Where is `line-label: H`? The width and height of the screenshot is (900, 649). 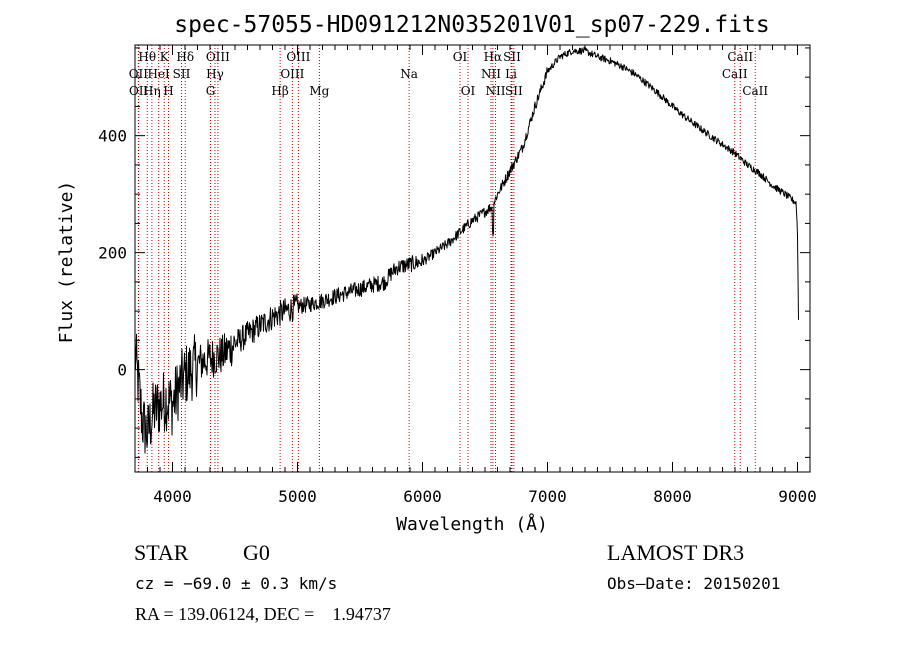 line-label: H is located at coordinates (168, 91).